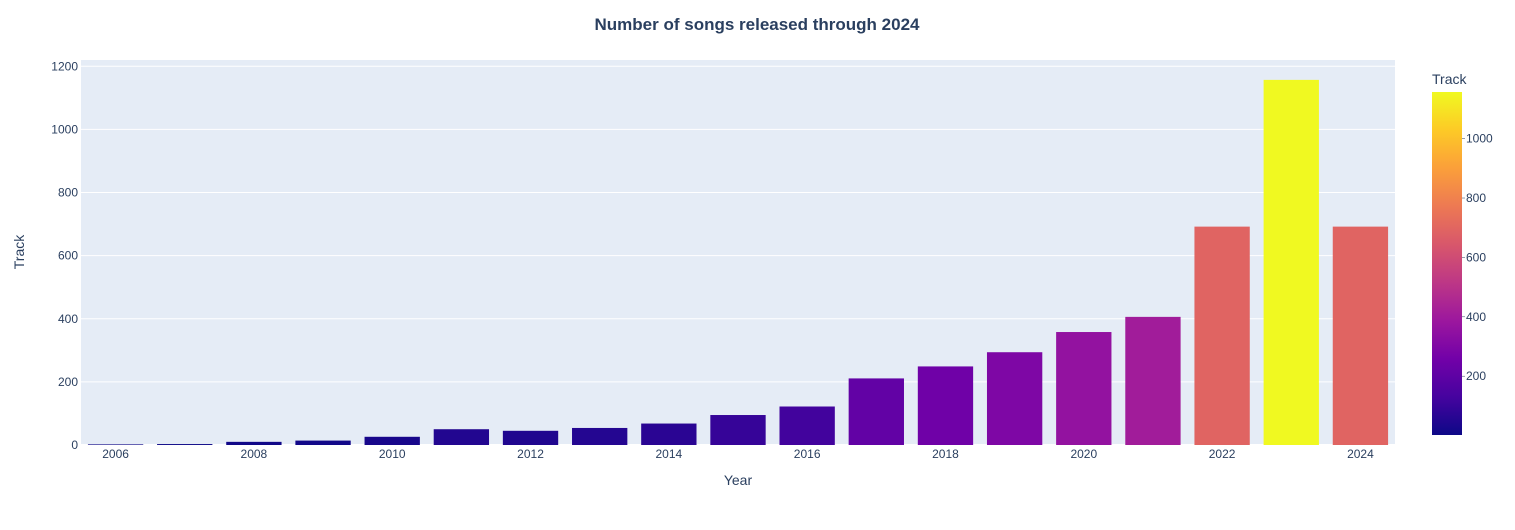  I want to click on y-tick-label: 1000, so click(64, 129).